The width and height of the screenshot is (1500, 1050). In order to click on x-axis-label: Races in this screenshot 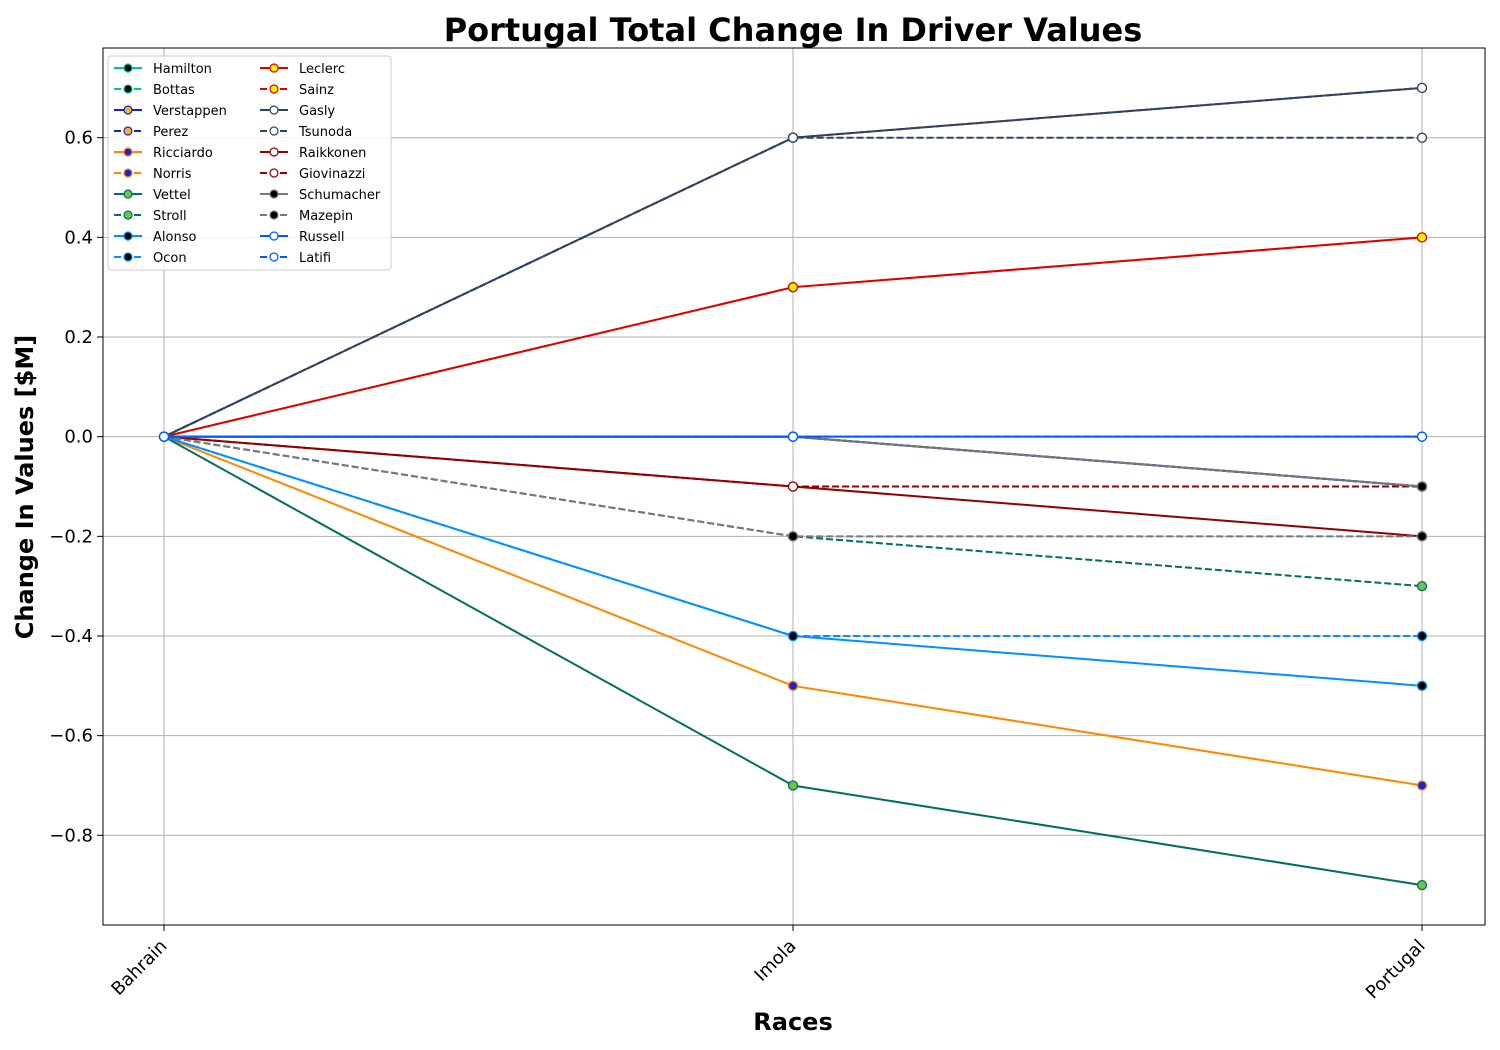, I will do `click(792, 1022)`.